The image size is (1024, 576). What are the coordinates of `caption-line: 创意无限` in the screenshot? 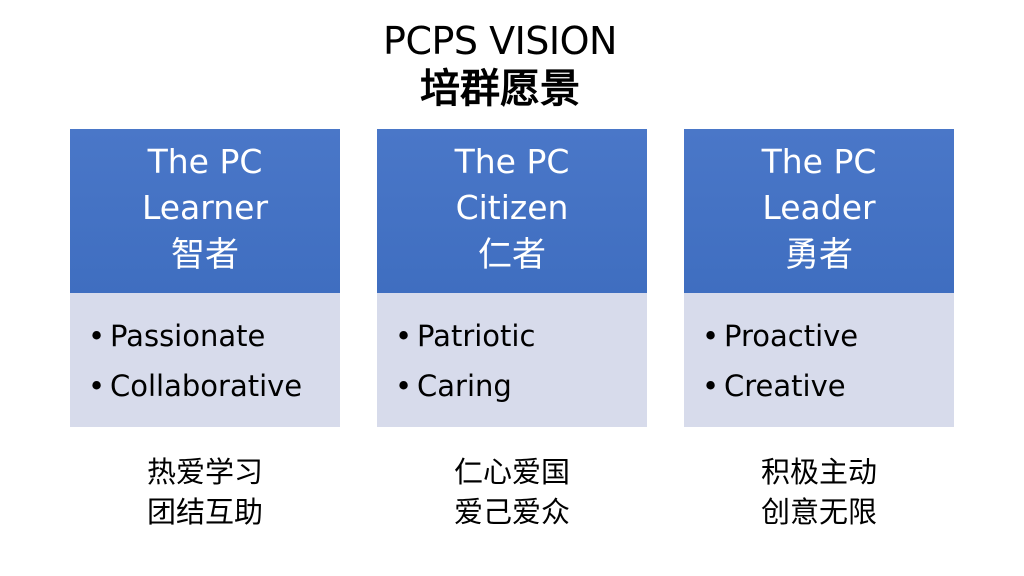 It's located at (818, 512).